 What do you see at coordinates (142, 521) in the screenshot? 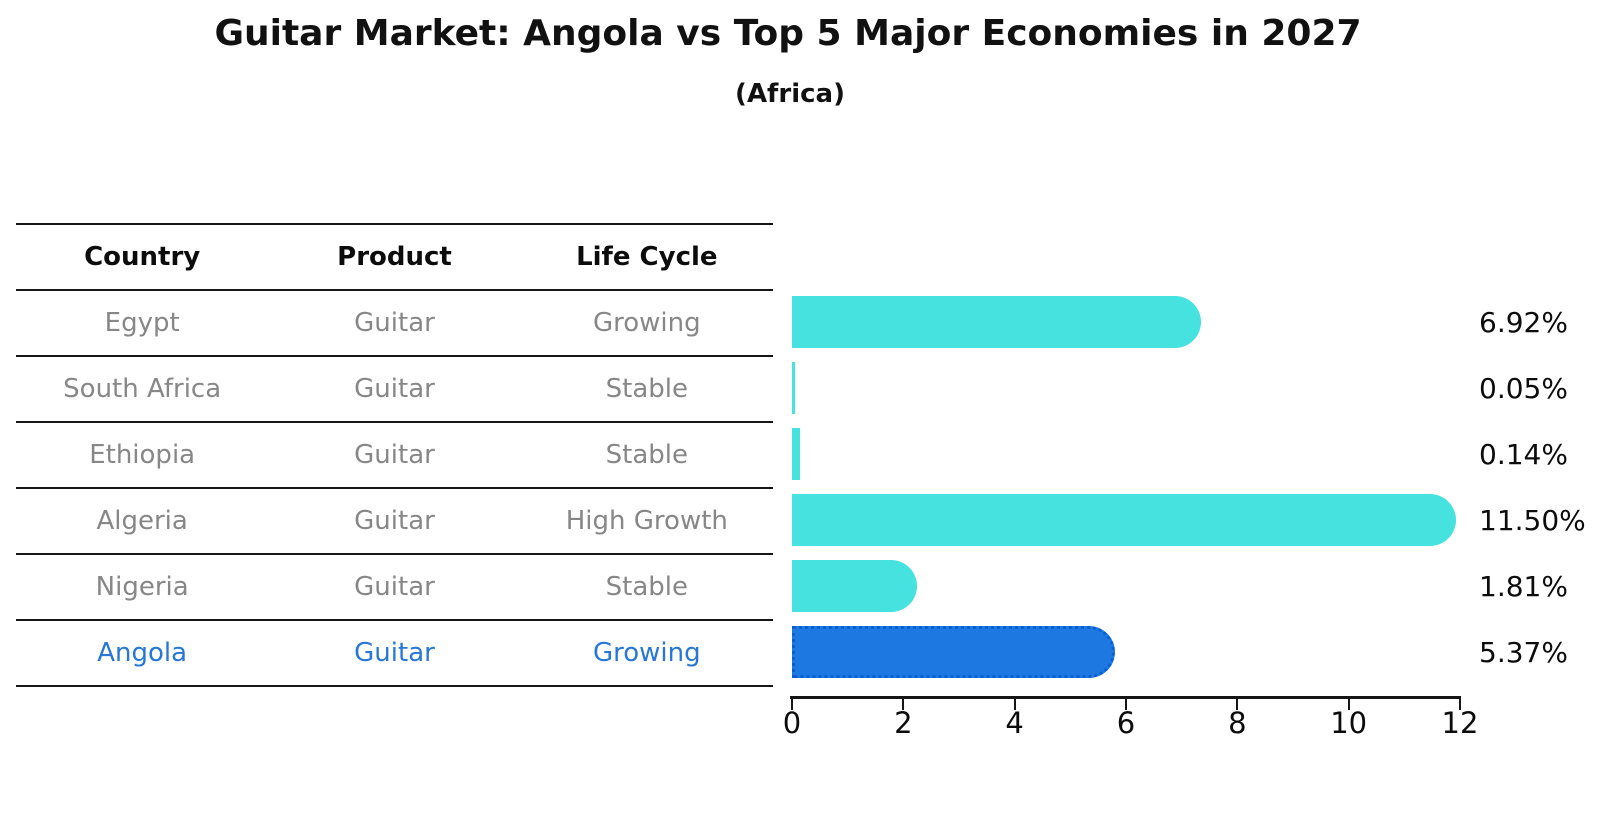
I see `table-cell-country: Algeria` at bounding box center [142, 521].